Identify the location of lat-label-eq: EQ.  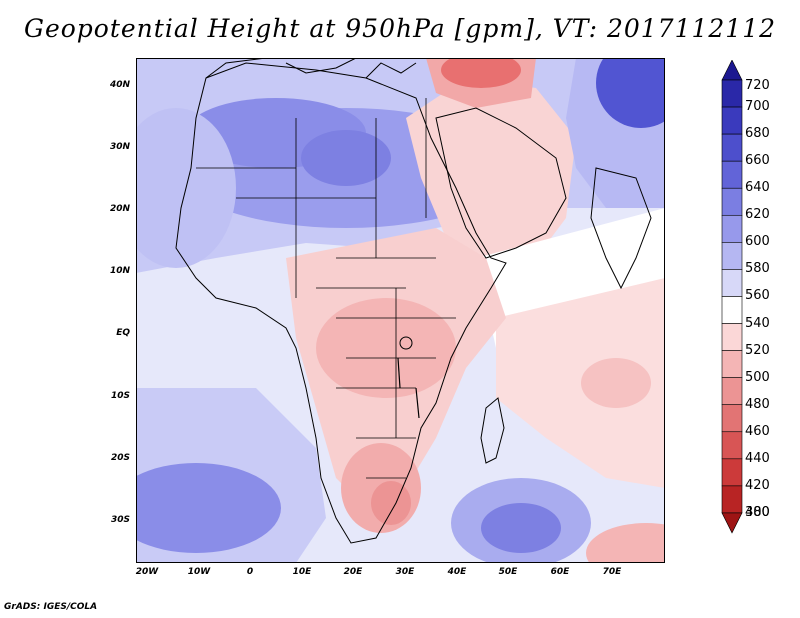
(123, 333).